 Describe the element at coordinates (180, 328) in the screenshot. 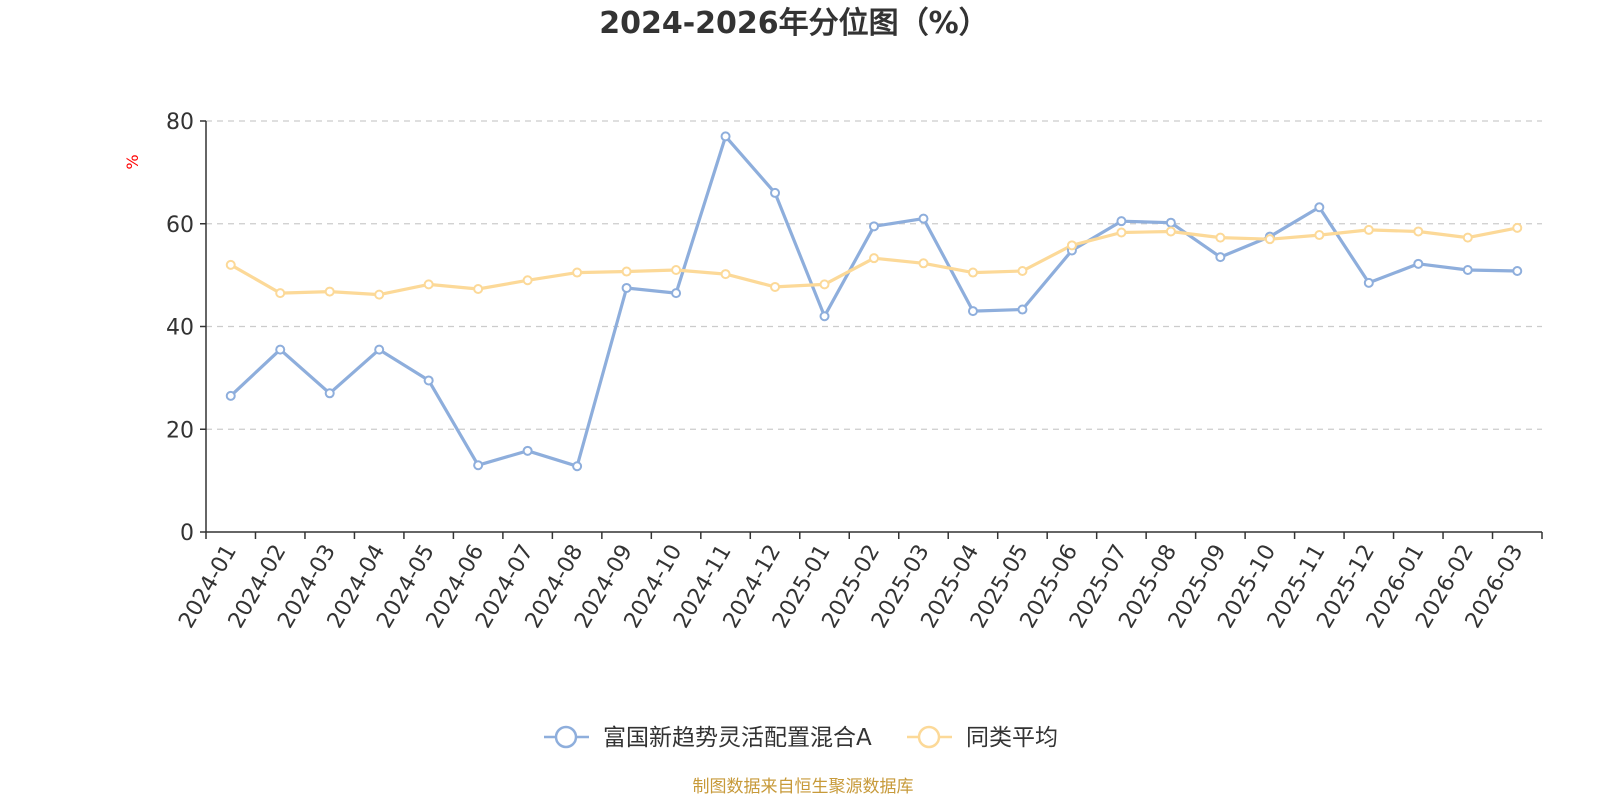

I see `y-tick-label: 40` at that location.